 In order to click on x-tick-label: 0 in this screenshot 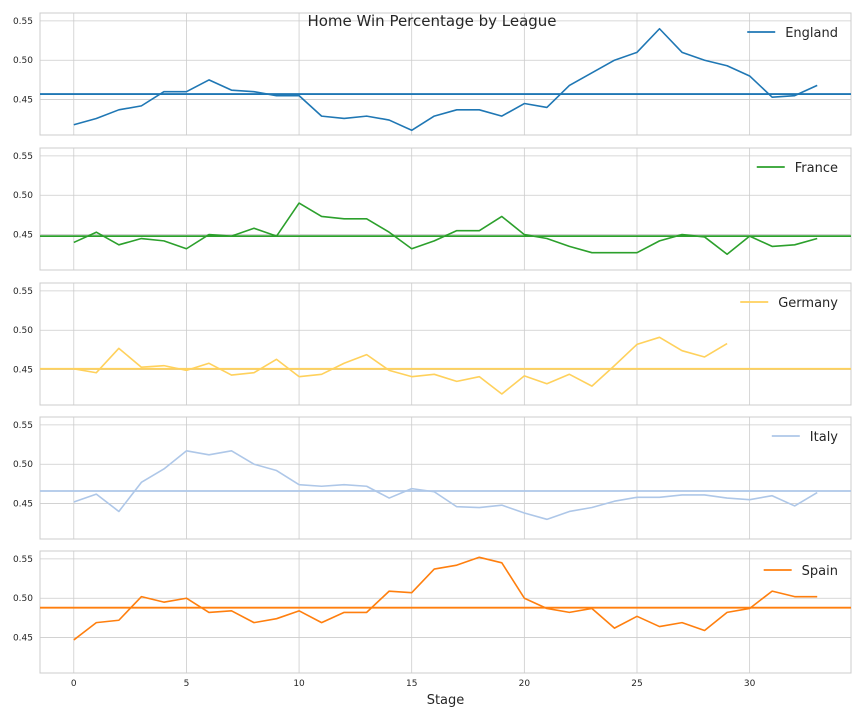, I will do `click(74, 684)`.